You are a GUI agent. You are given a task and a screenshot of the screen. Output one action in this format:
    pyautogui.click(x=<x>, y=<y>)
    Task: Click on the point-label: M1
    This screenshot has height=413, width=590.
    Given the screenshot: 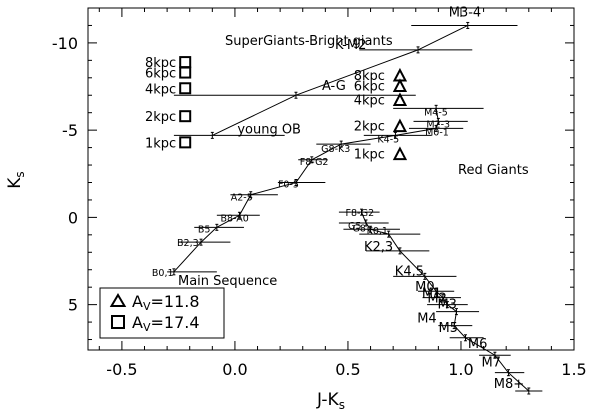 What is the action you would take?
    pyautogui.click(x=432, y=294)
    